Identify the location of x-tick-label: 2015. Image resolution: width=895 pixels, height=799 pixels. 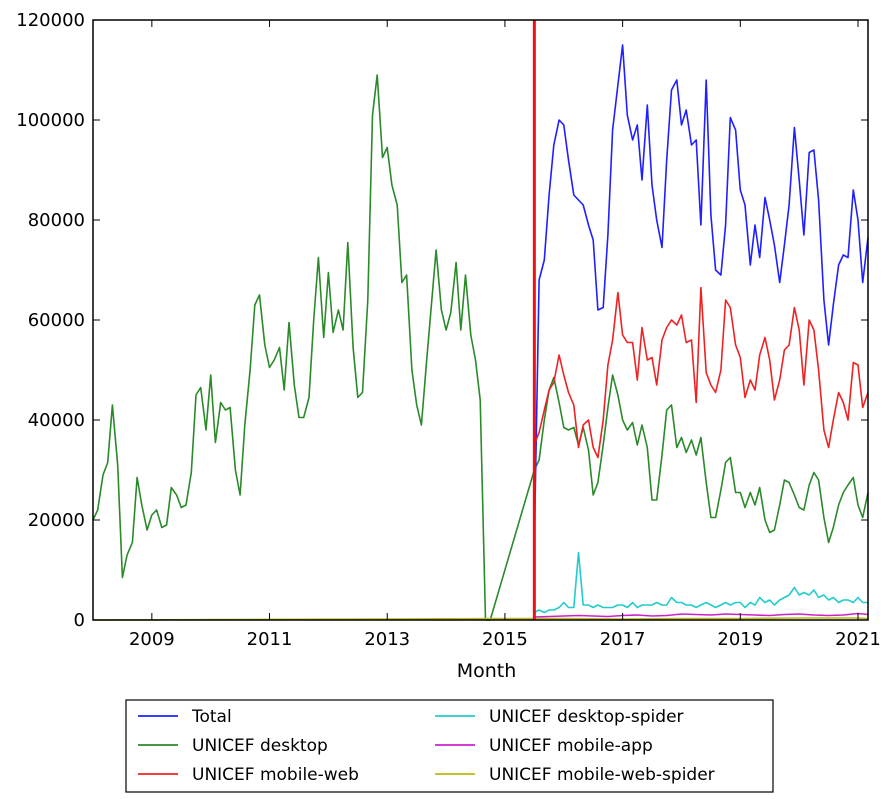
(505, 639).